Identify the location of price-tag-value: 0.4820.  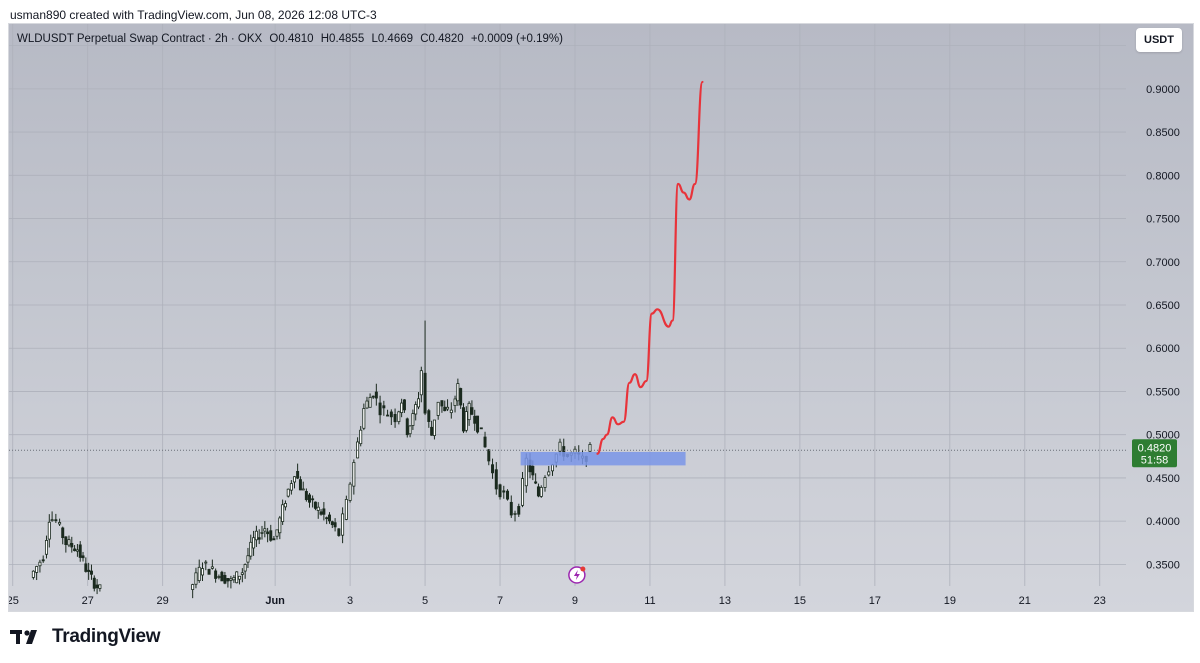
(1155, 448).